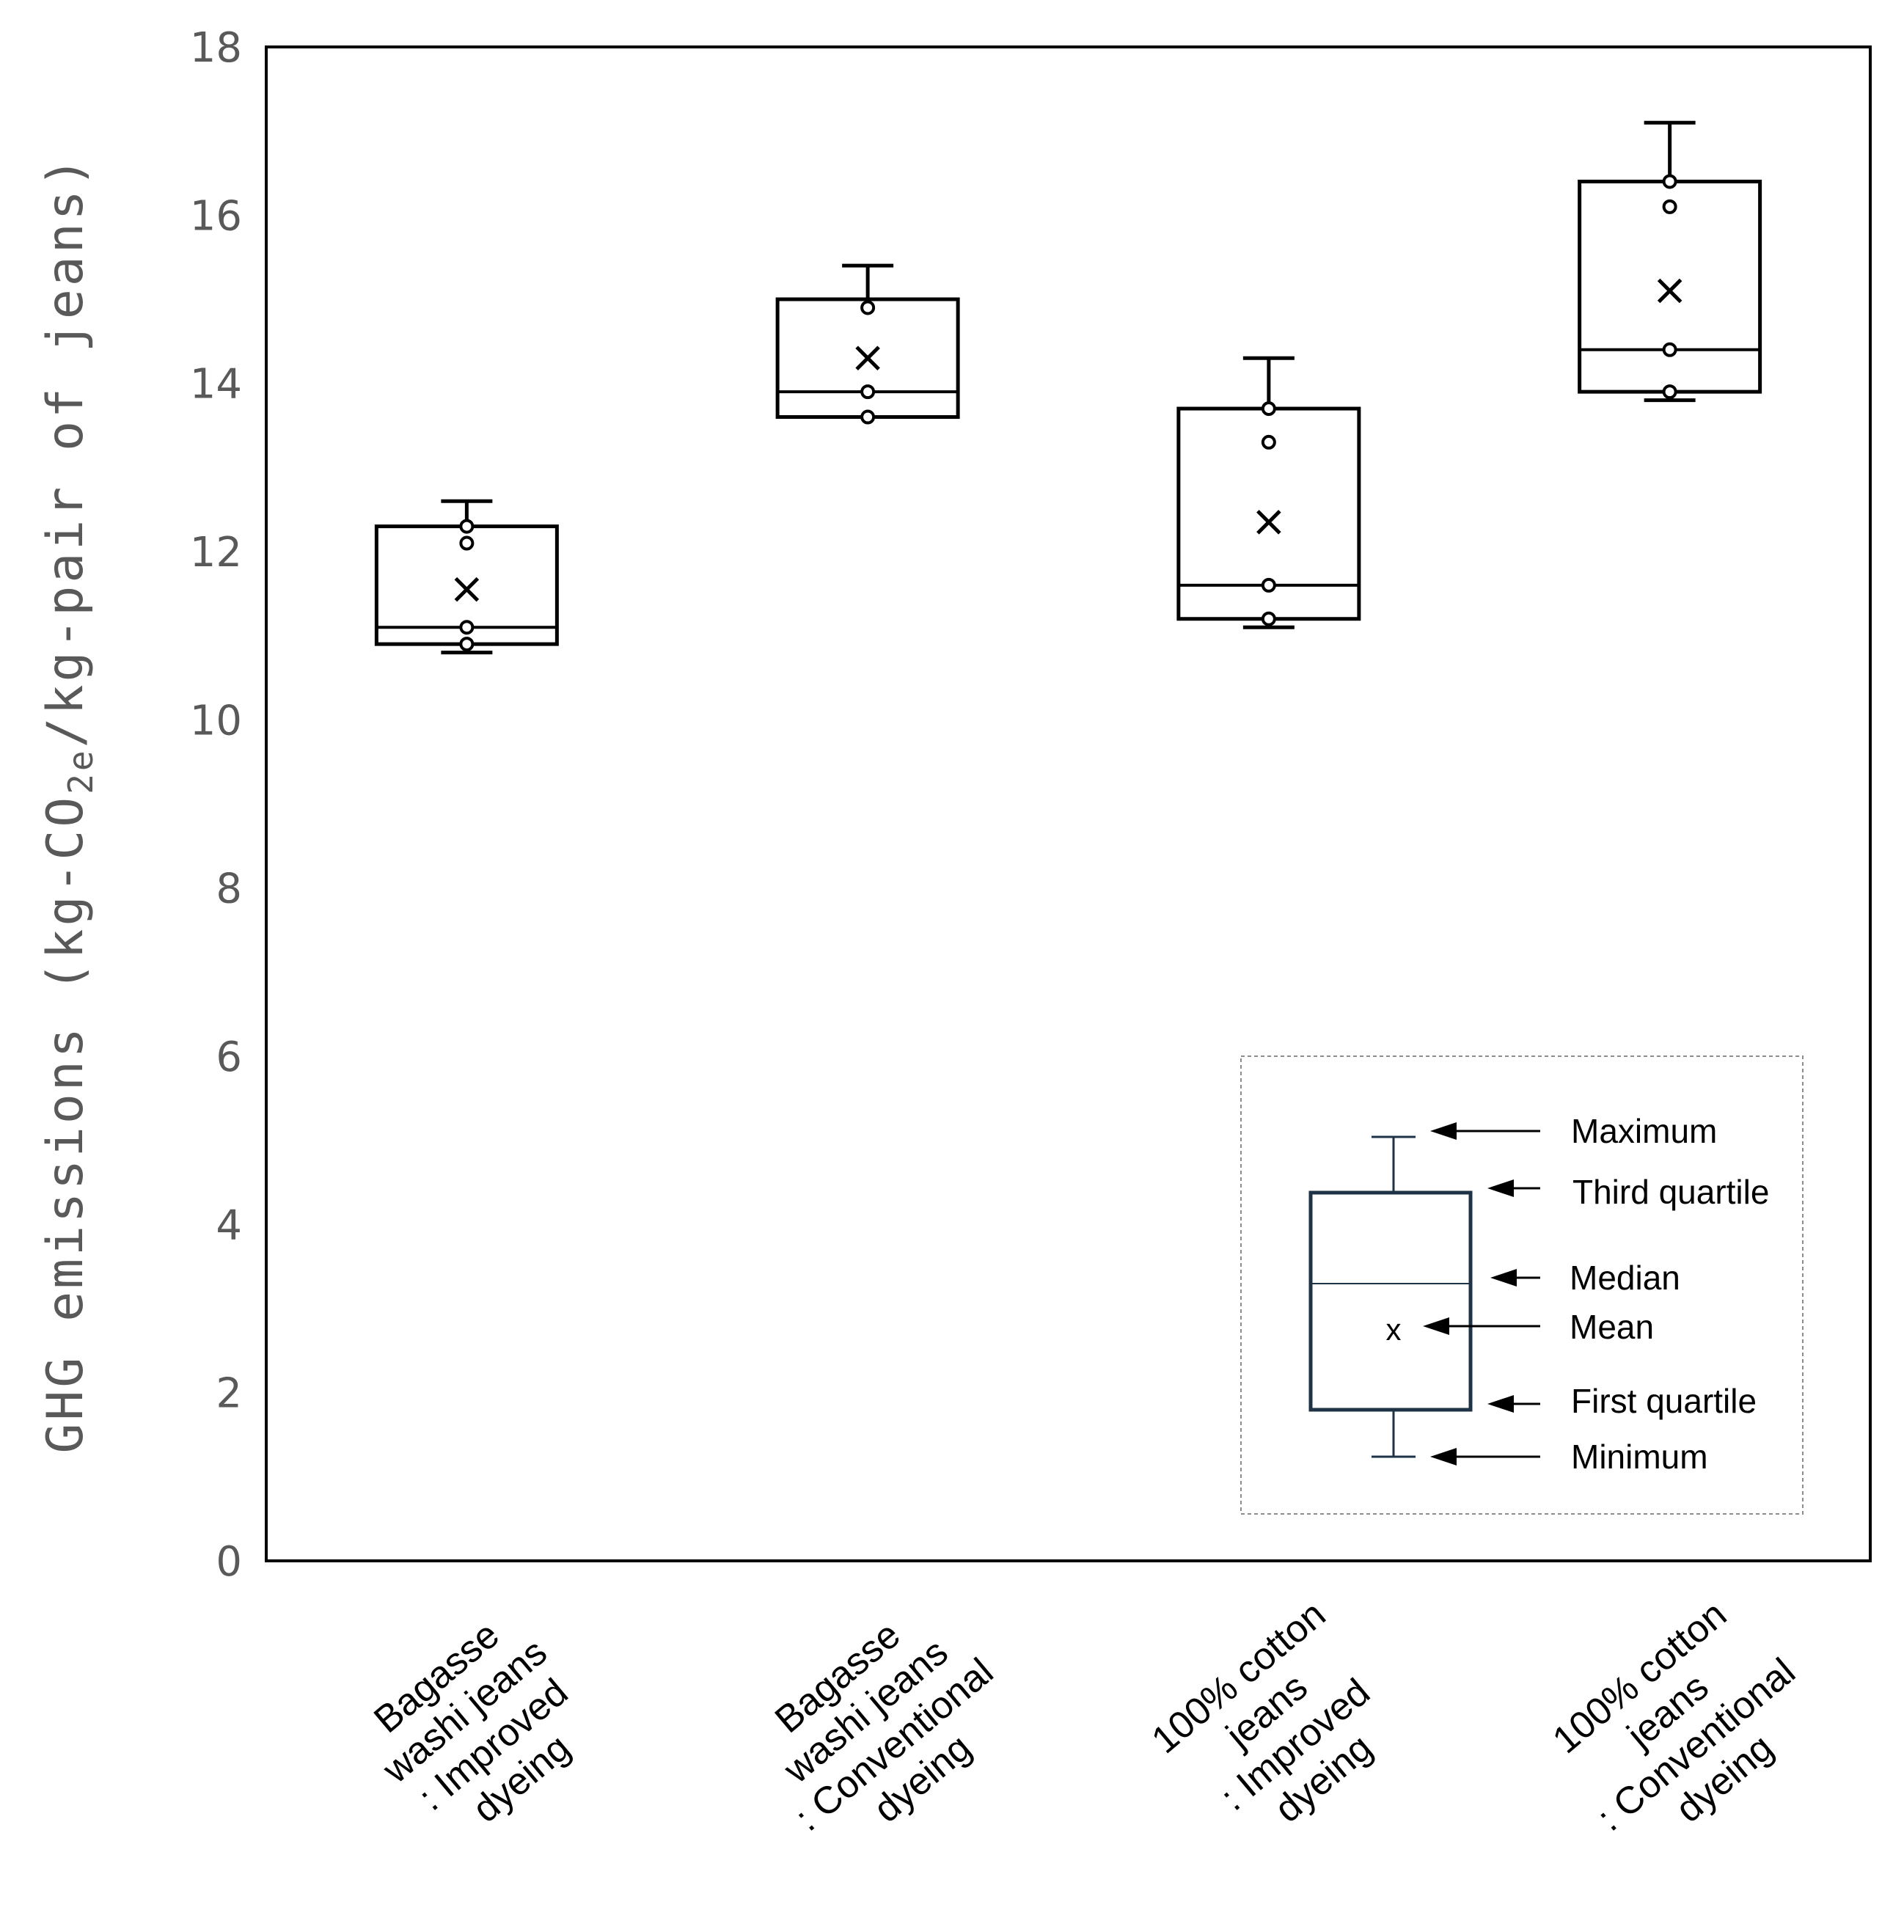 The image size is (1904, 1932). Describe the element at coordinates (1391, 1301) in the screenshot. I see `legend-box` at that location.